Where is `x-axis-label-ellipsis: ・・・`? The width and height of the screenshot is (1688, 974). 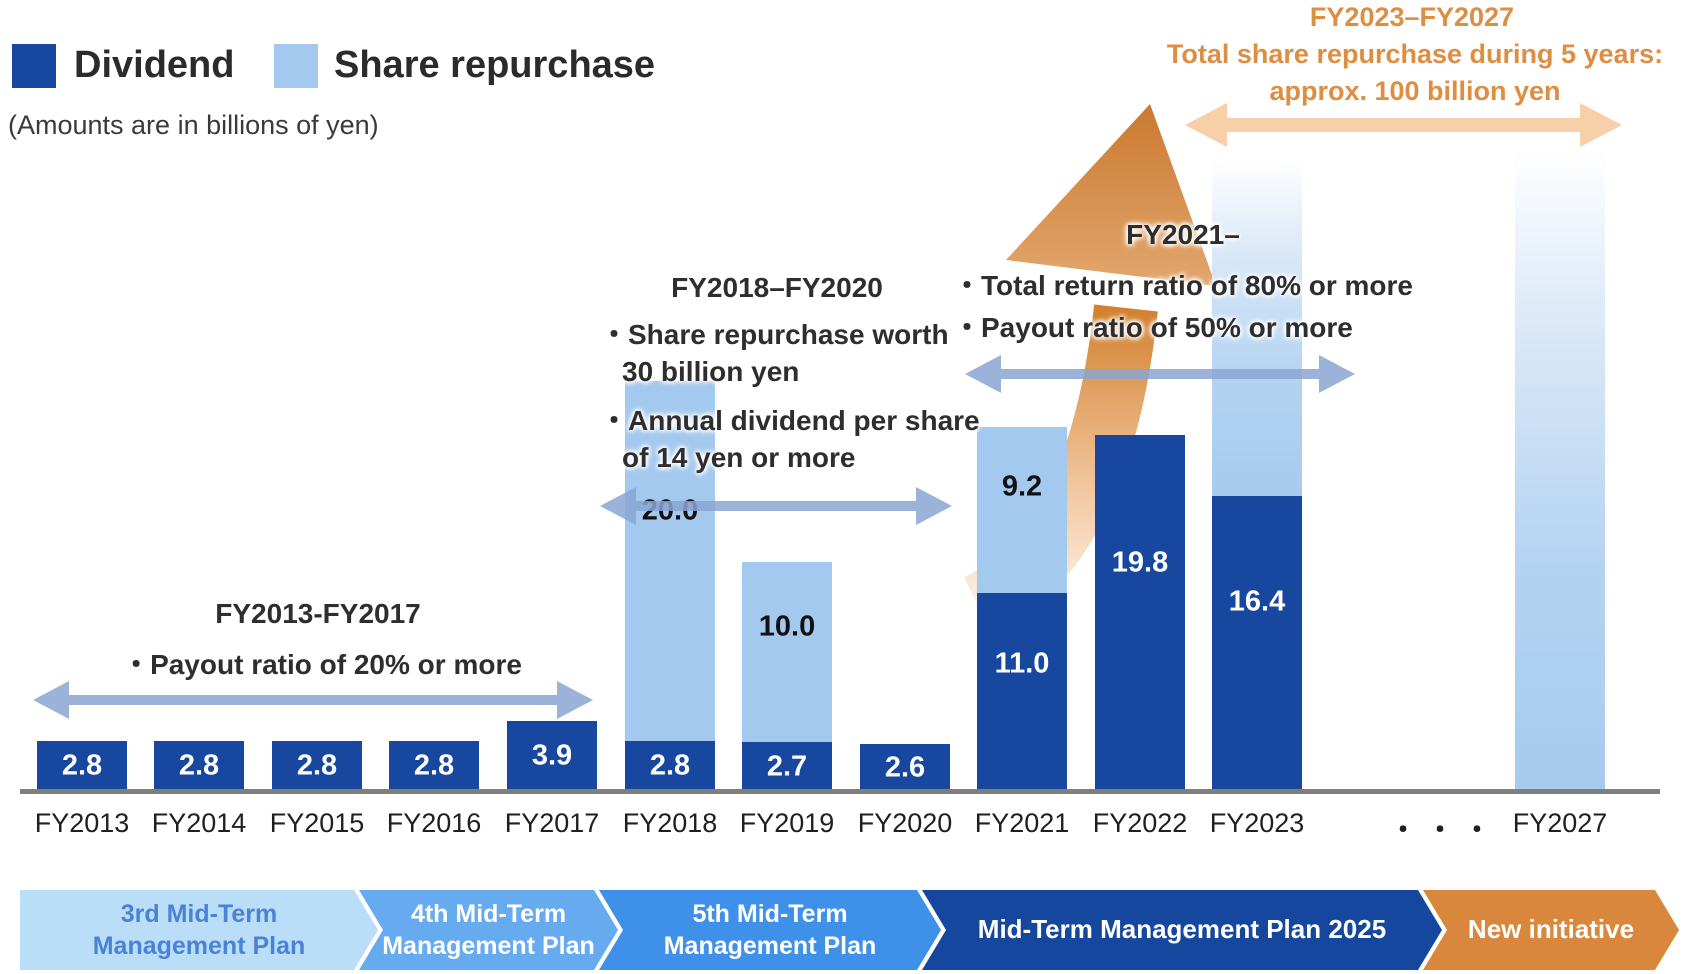 x-axis-label-ellipsis: ・・・ is located at coordinates (1445, 830).